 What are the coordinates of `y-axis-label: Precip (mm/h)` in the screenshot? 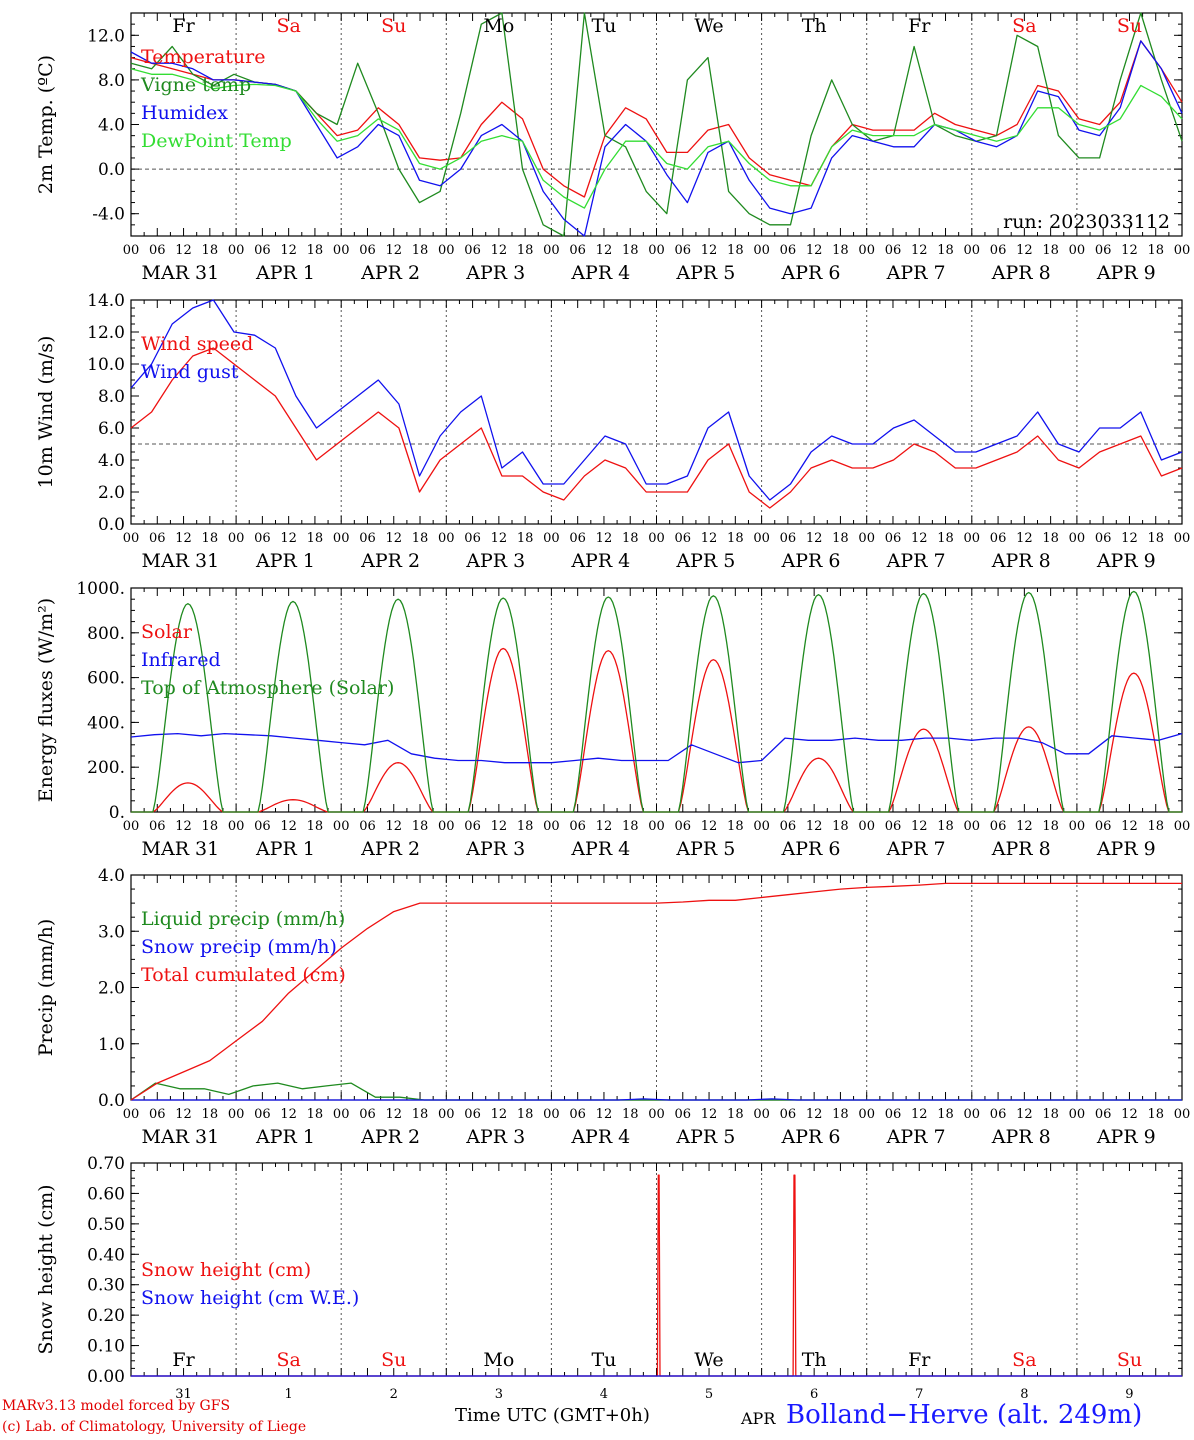 It's located at (46, 988).